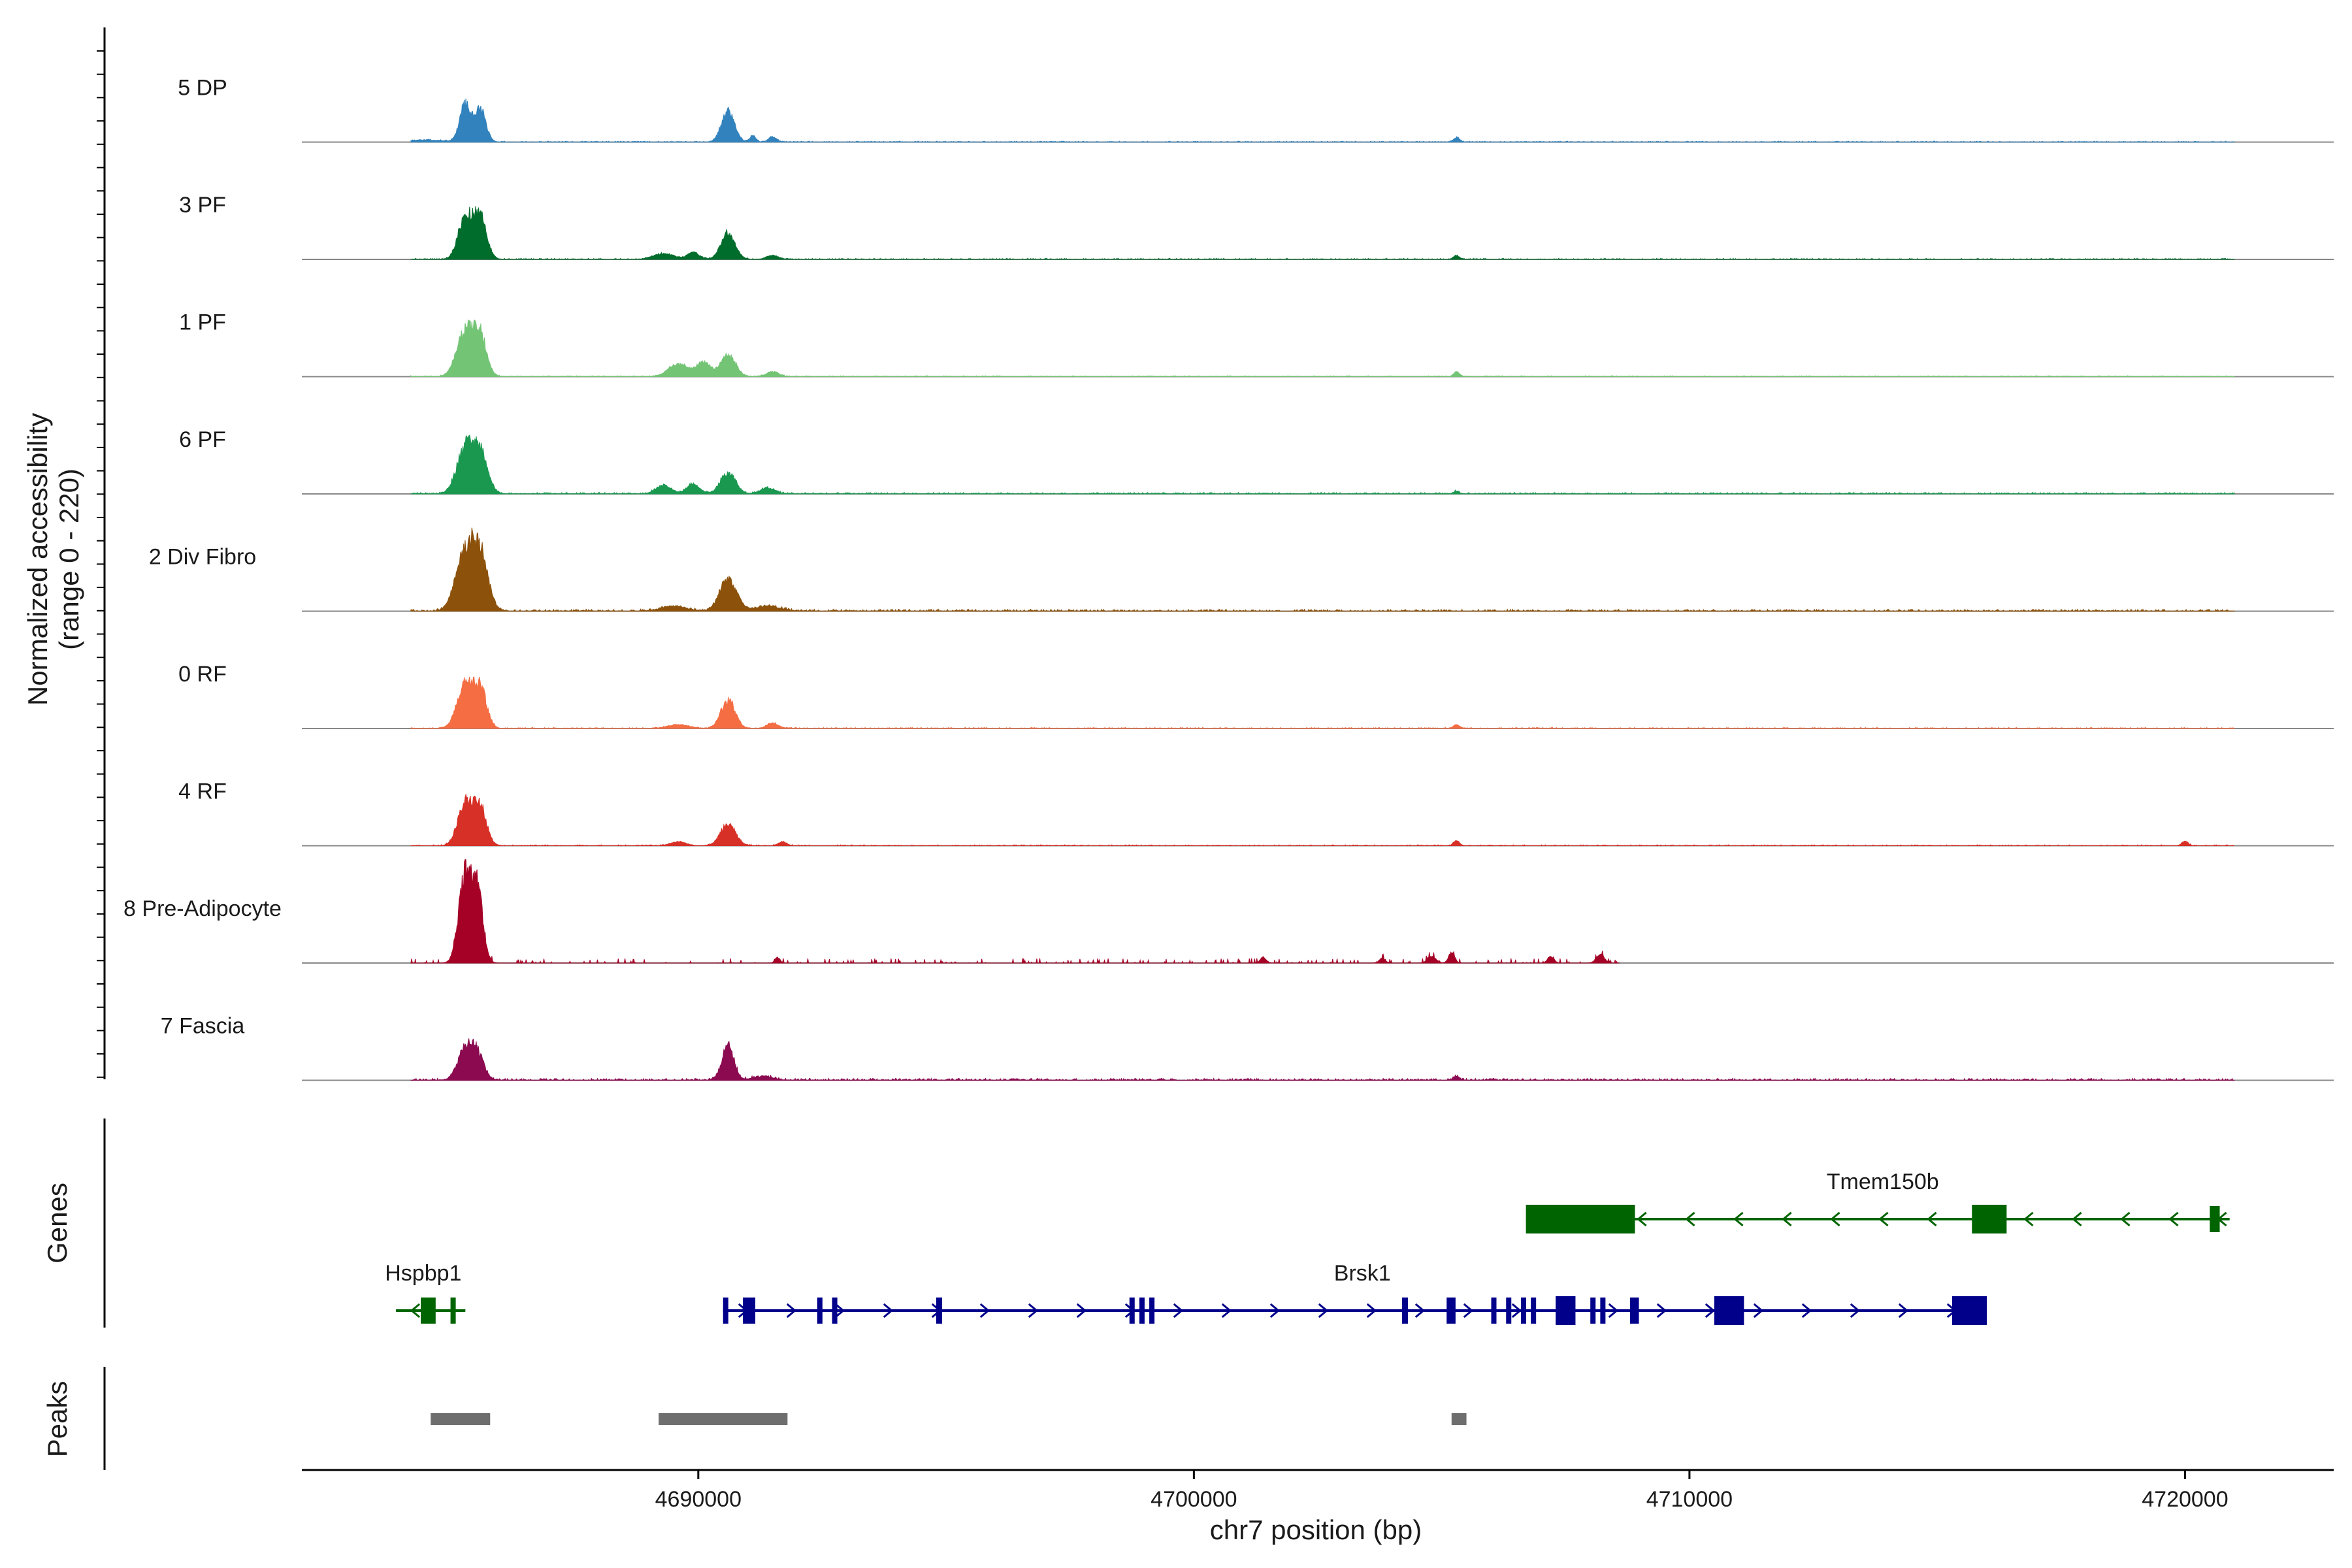  I want to click on track-label: 0 RF, so click(202, 674).